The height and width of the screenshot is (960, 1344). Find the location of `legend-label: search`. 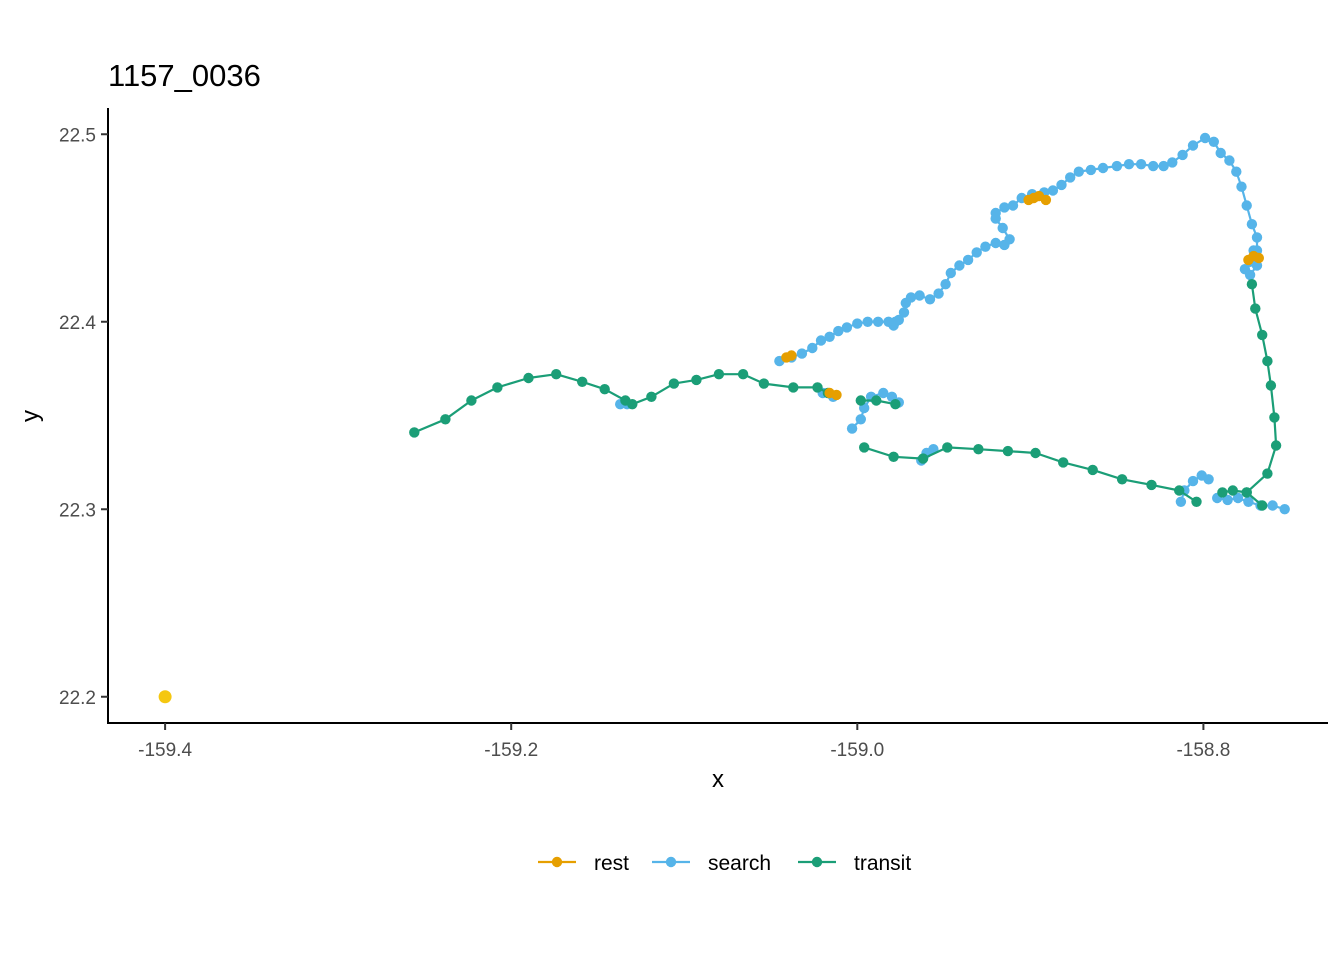

legend-label: search is located at coordinates (739, 863).